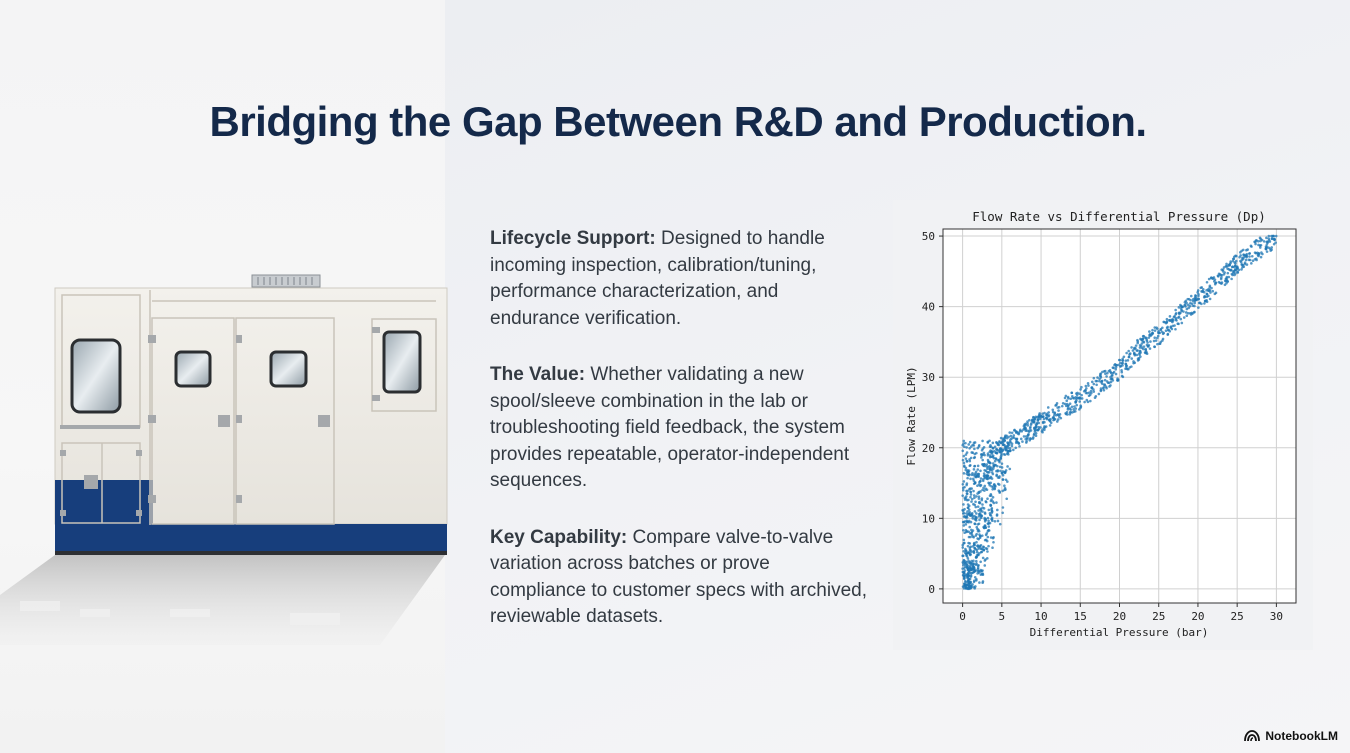  I want to click on chart-title: Flow Rate vs Differential Pressure (Dp), so click(1119, 216).